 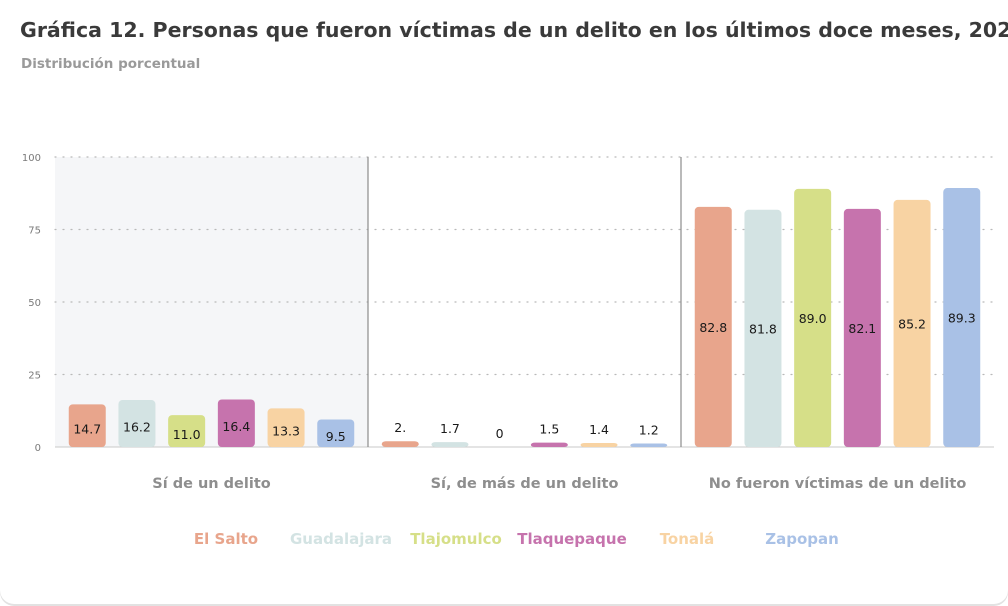 I want to click on y-tick-label: 100, so click(x=31, y=158).